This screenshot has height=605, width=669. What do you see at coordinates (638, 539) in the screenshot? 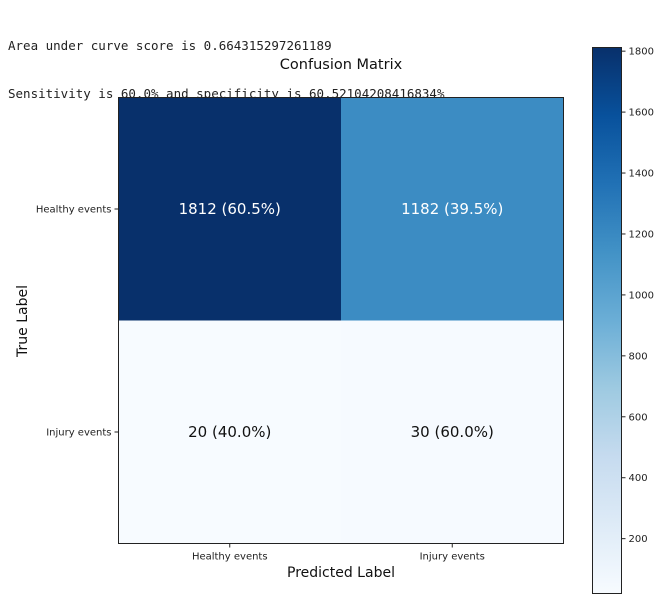
I see `colorbar-tick-label: 200` at bounding box center [638, 539].